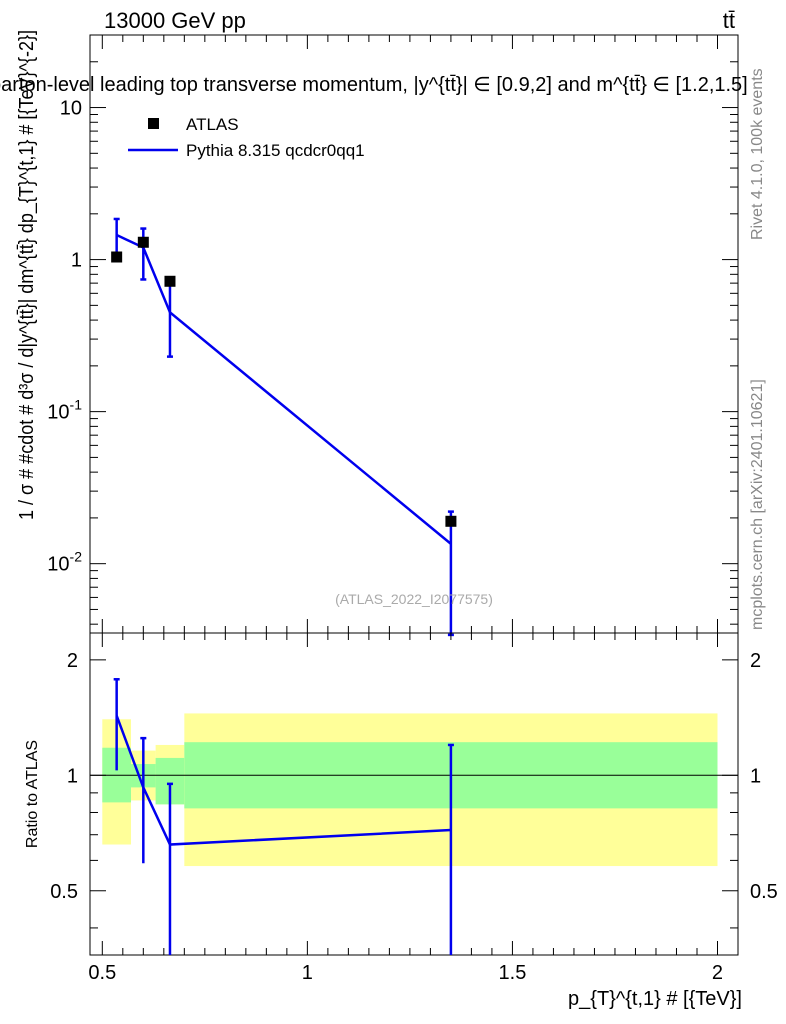 The image size is (786, 1024). What do you see at coordinates (414, 599) in the screenshot?
I see `watermark: (ATLAS_2022_I2077575)` at bounding box center [414, 599].